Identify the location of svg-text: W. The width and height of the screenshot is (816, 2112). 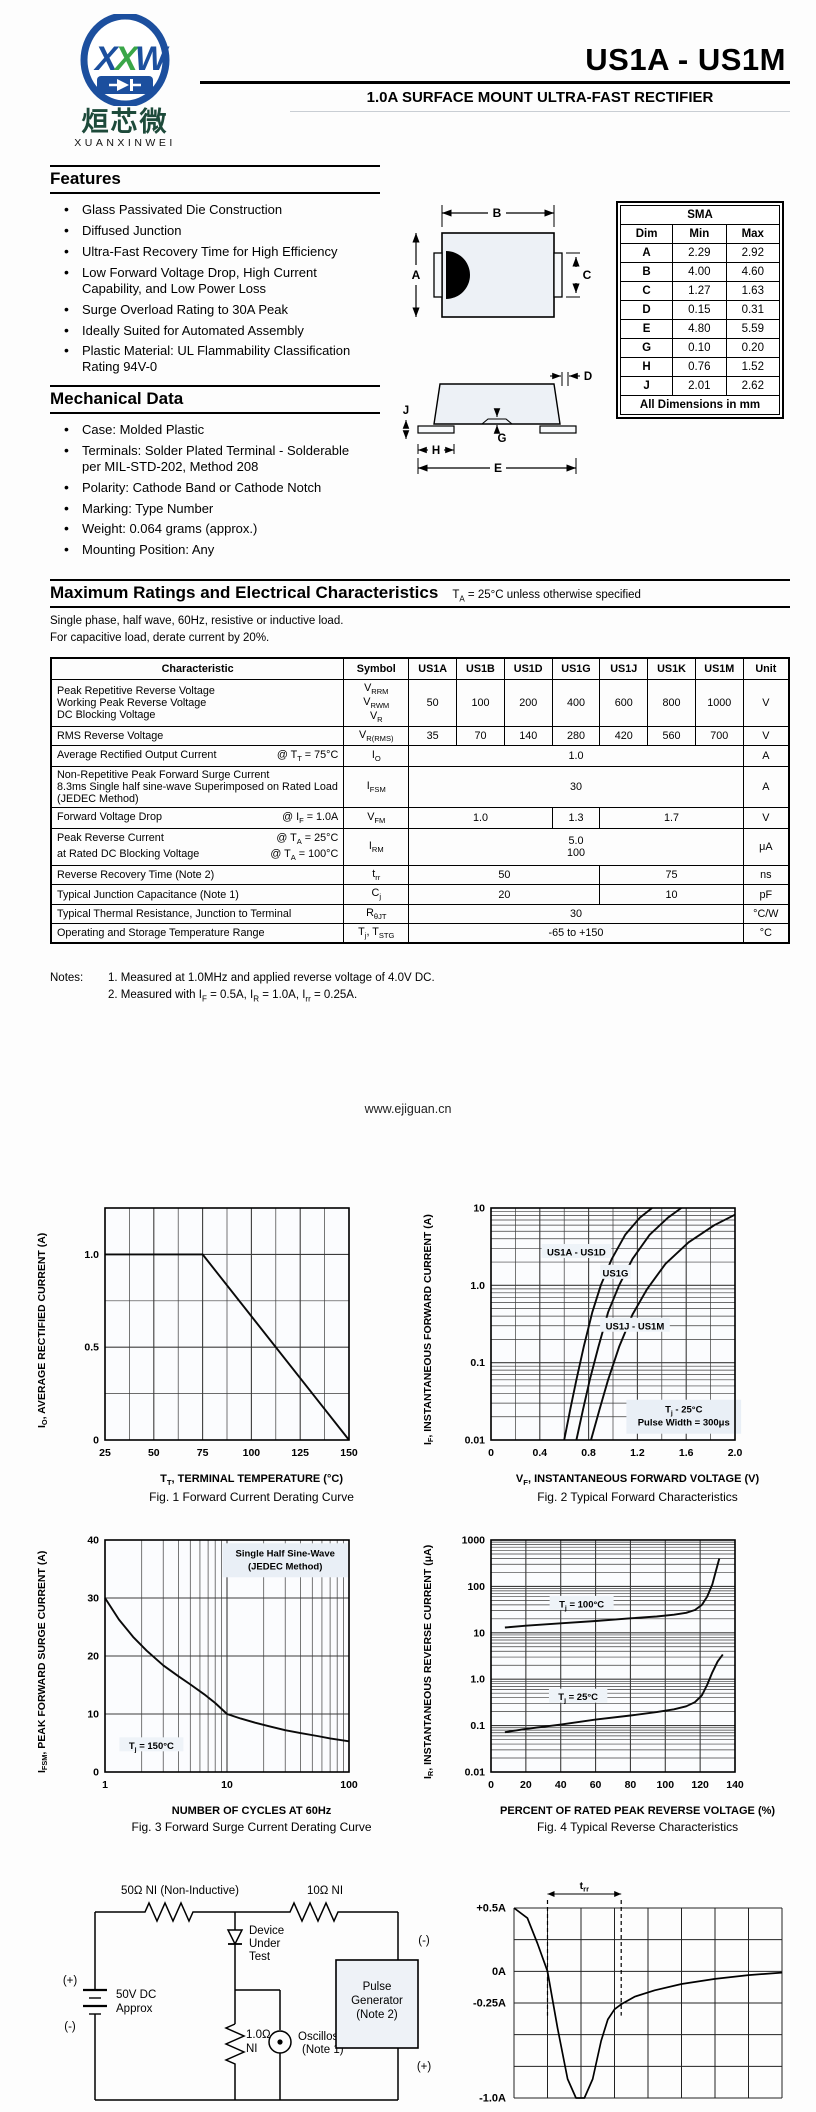
(152, 59).